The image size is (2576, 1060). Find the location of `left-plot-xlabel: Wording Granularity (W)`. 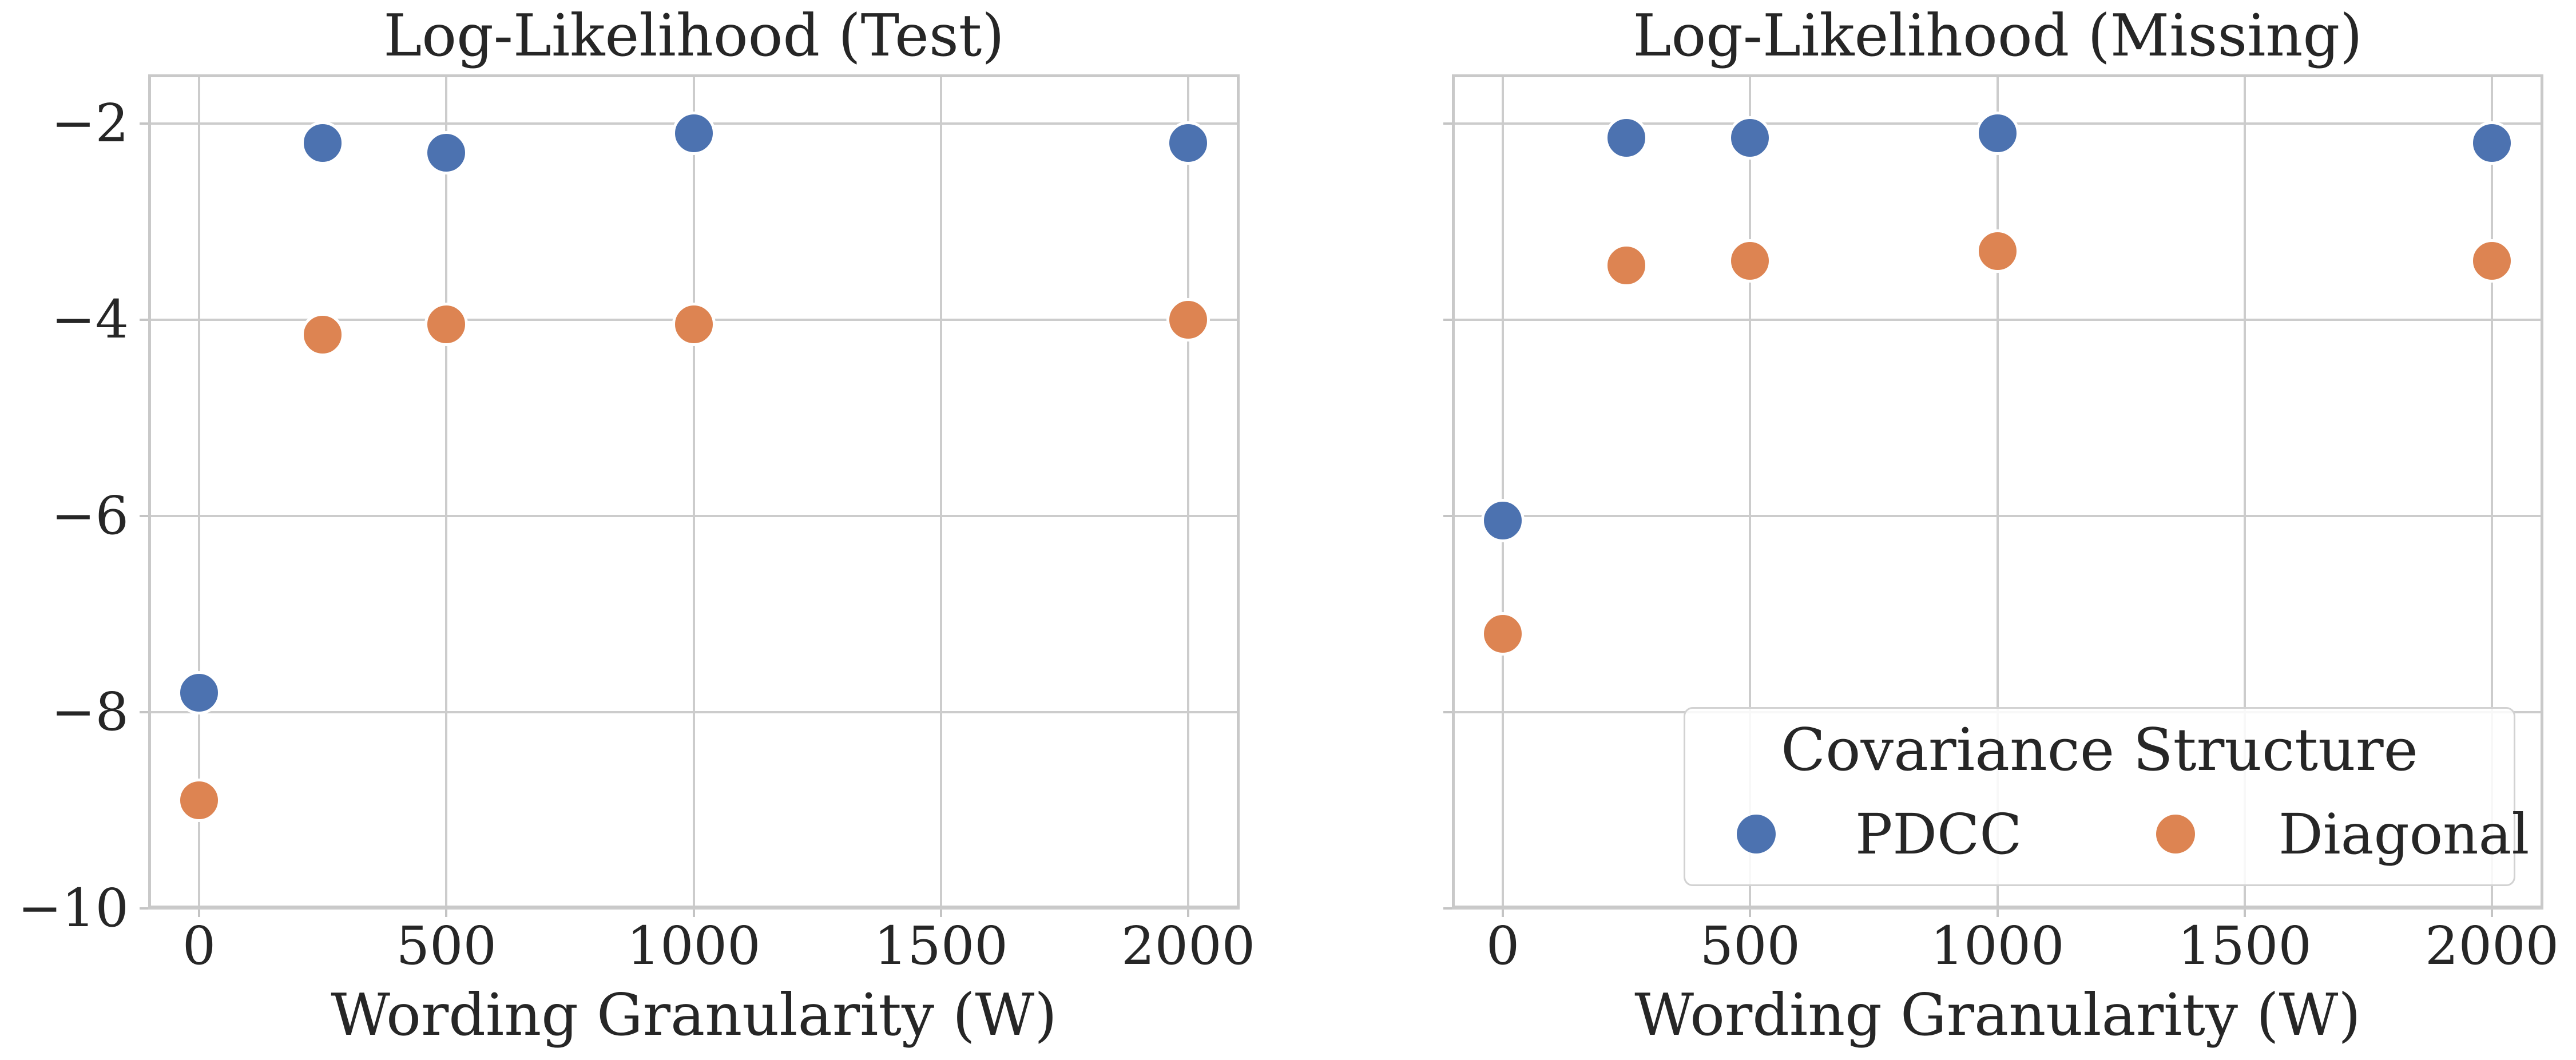

left-plot-xlabel: Wording Granularity (W) is located at coordinates (694, 1015).